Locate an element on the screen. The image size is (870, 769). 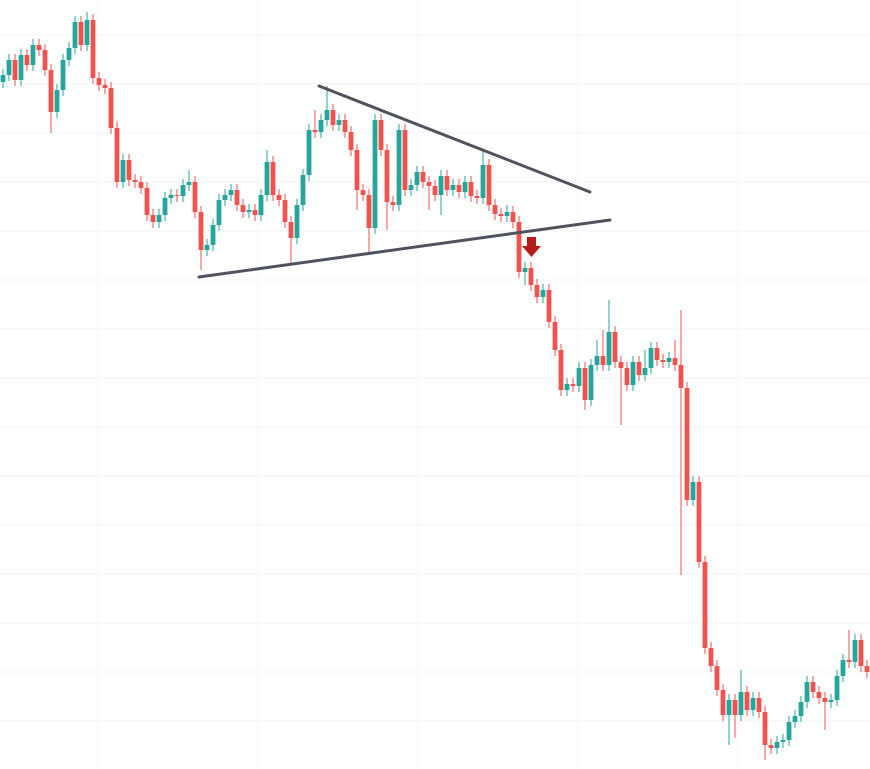
arrow-head is located at coordinates (531, 251).